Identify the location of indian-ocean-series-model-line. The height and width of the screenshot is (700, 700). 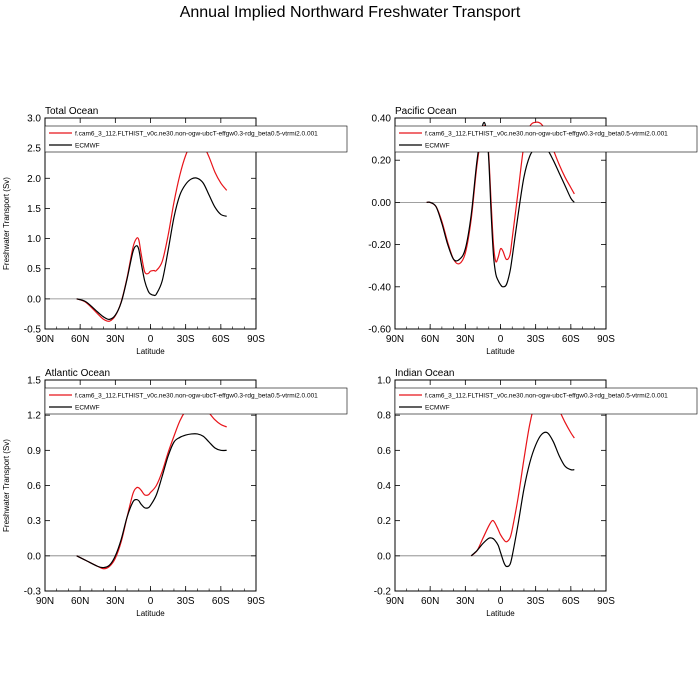
(522, 472).